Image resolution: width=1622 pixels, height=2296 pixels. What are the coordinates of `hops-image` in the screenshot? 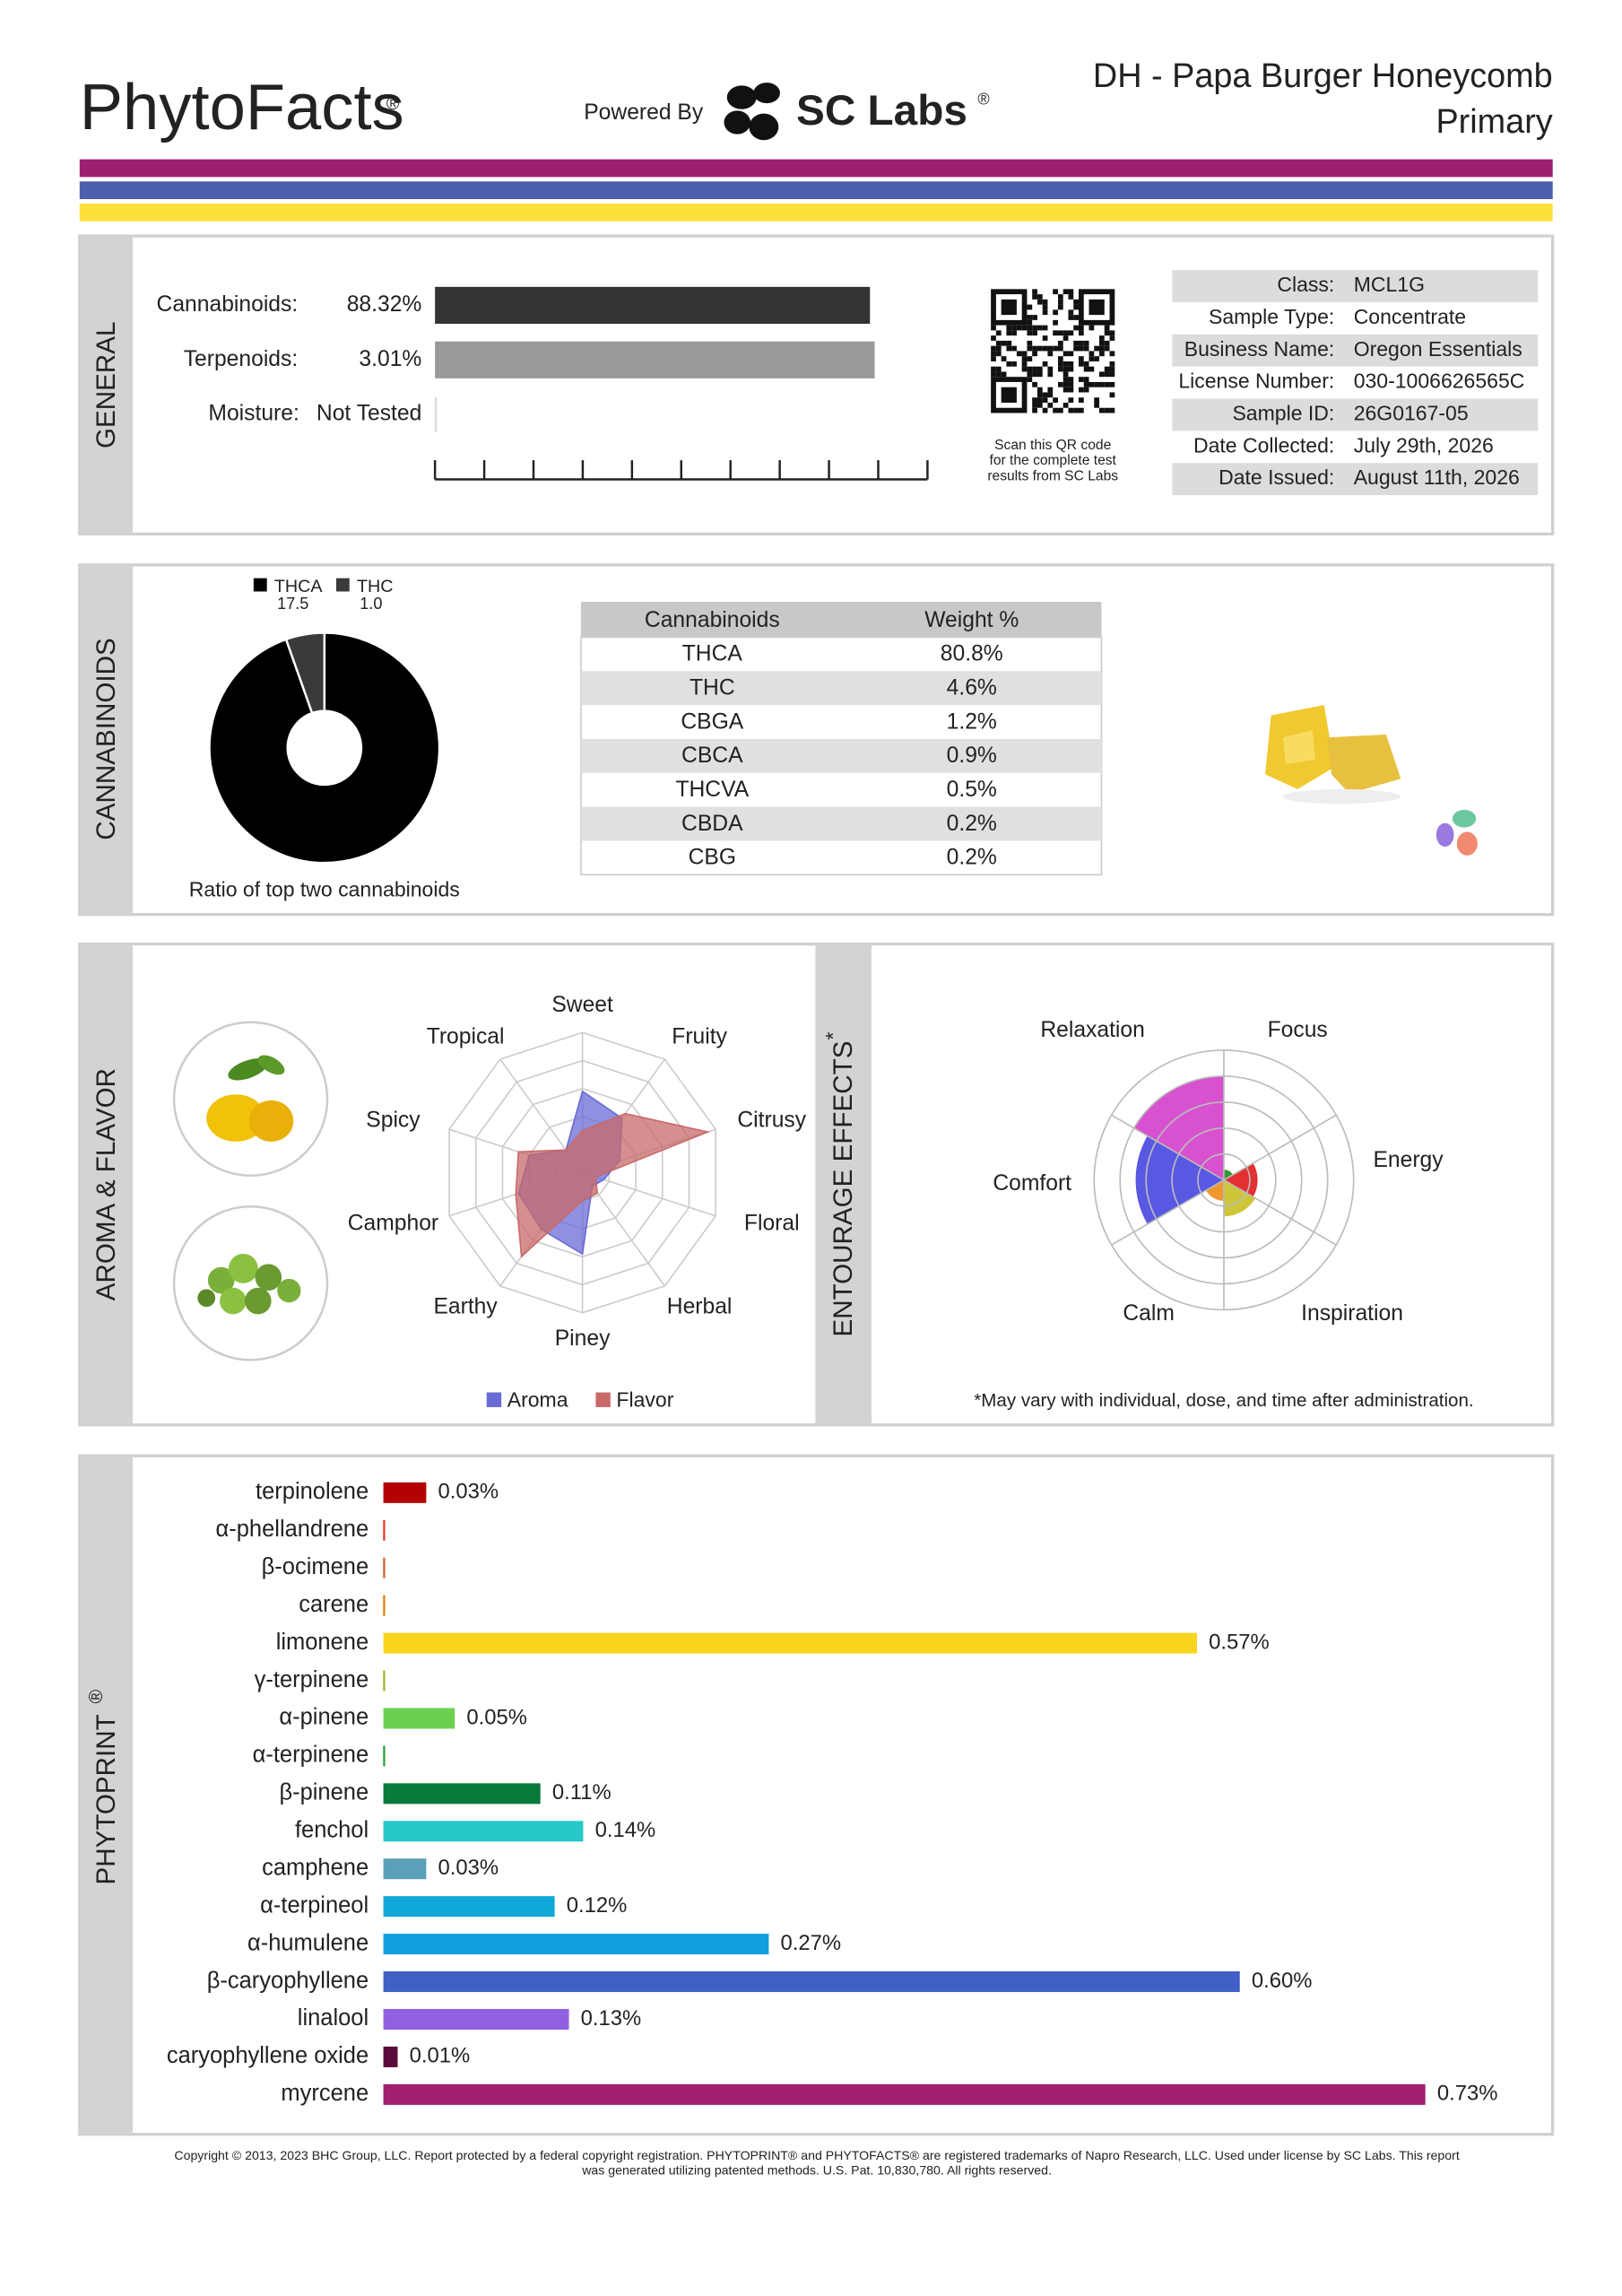 It's located at (251, 1283).